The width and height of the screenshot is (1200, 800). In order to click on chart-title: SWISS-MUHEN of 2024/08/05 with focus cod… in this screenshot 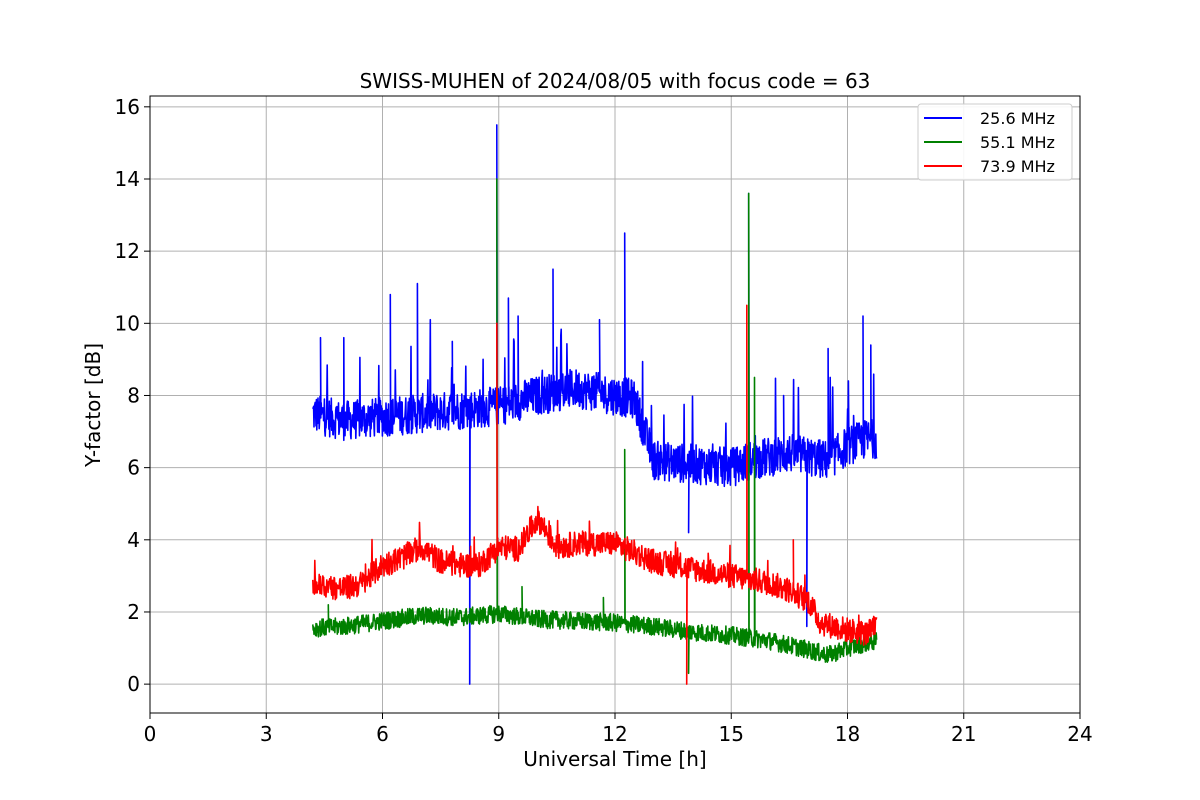, I will do `click(615, 81)`.